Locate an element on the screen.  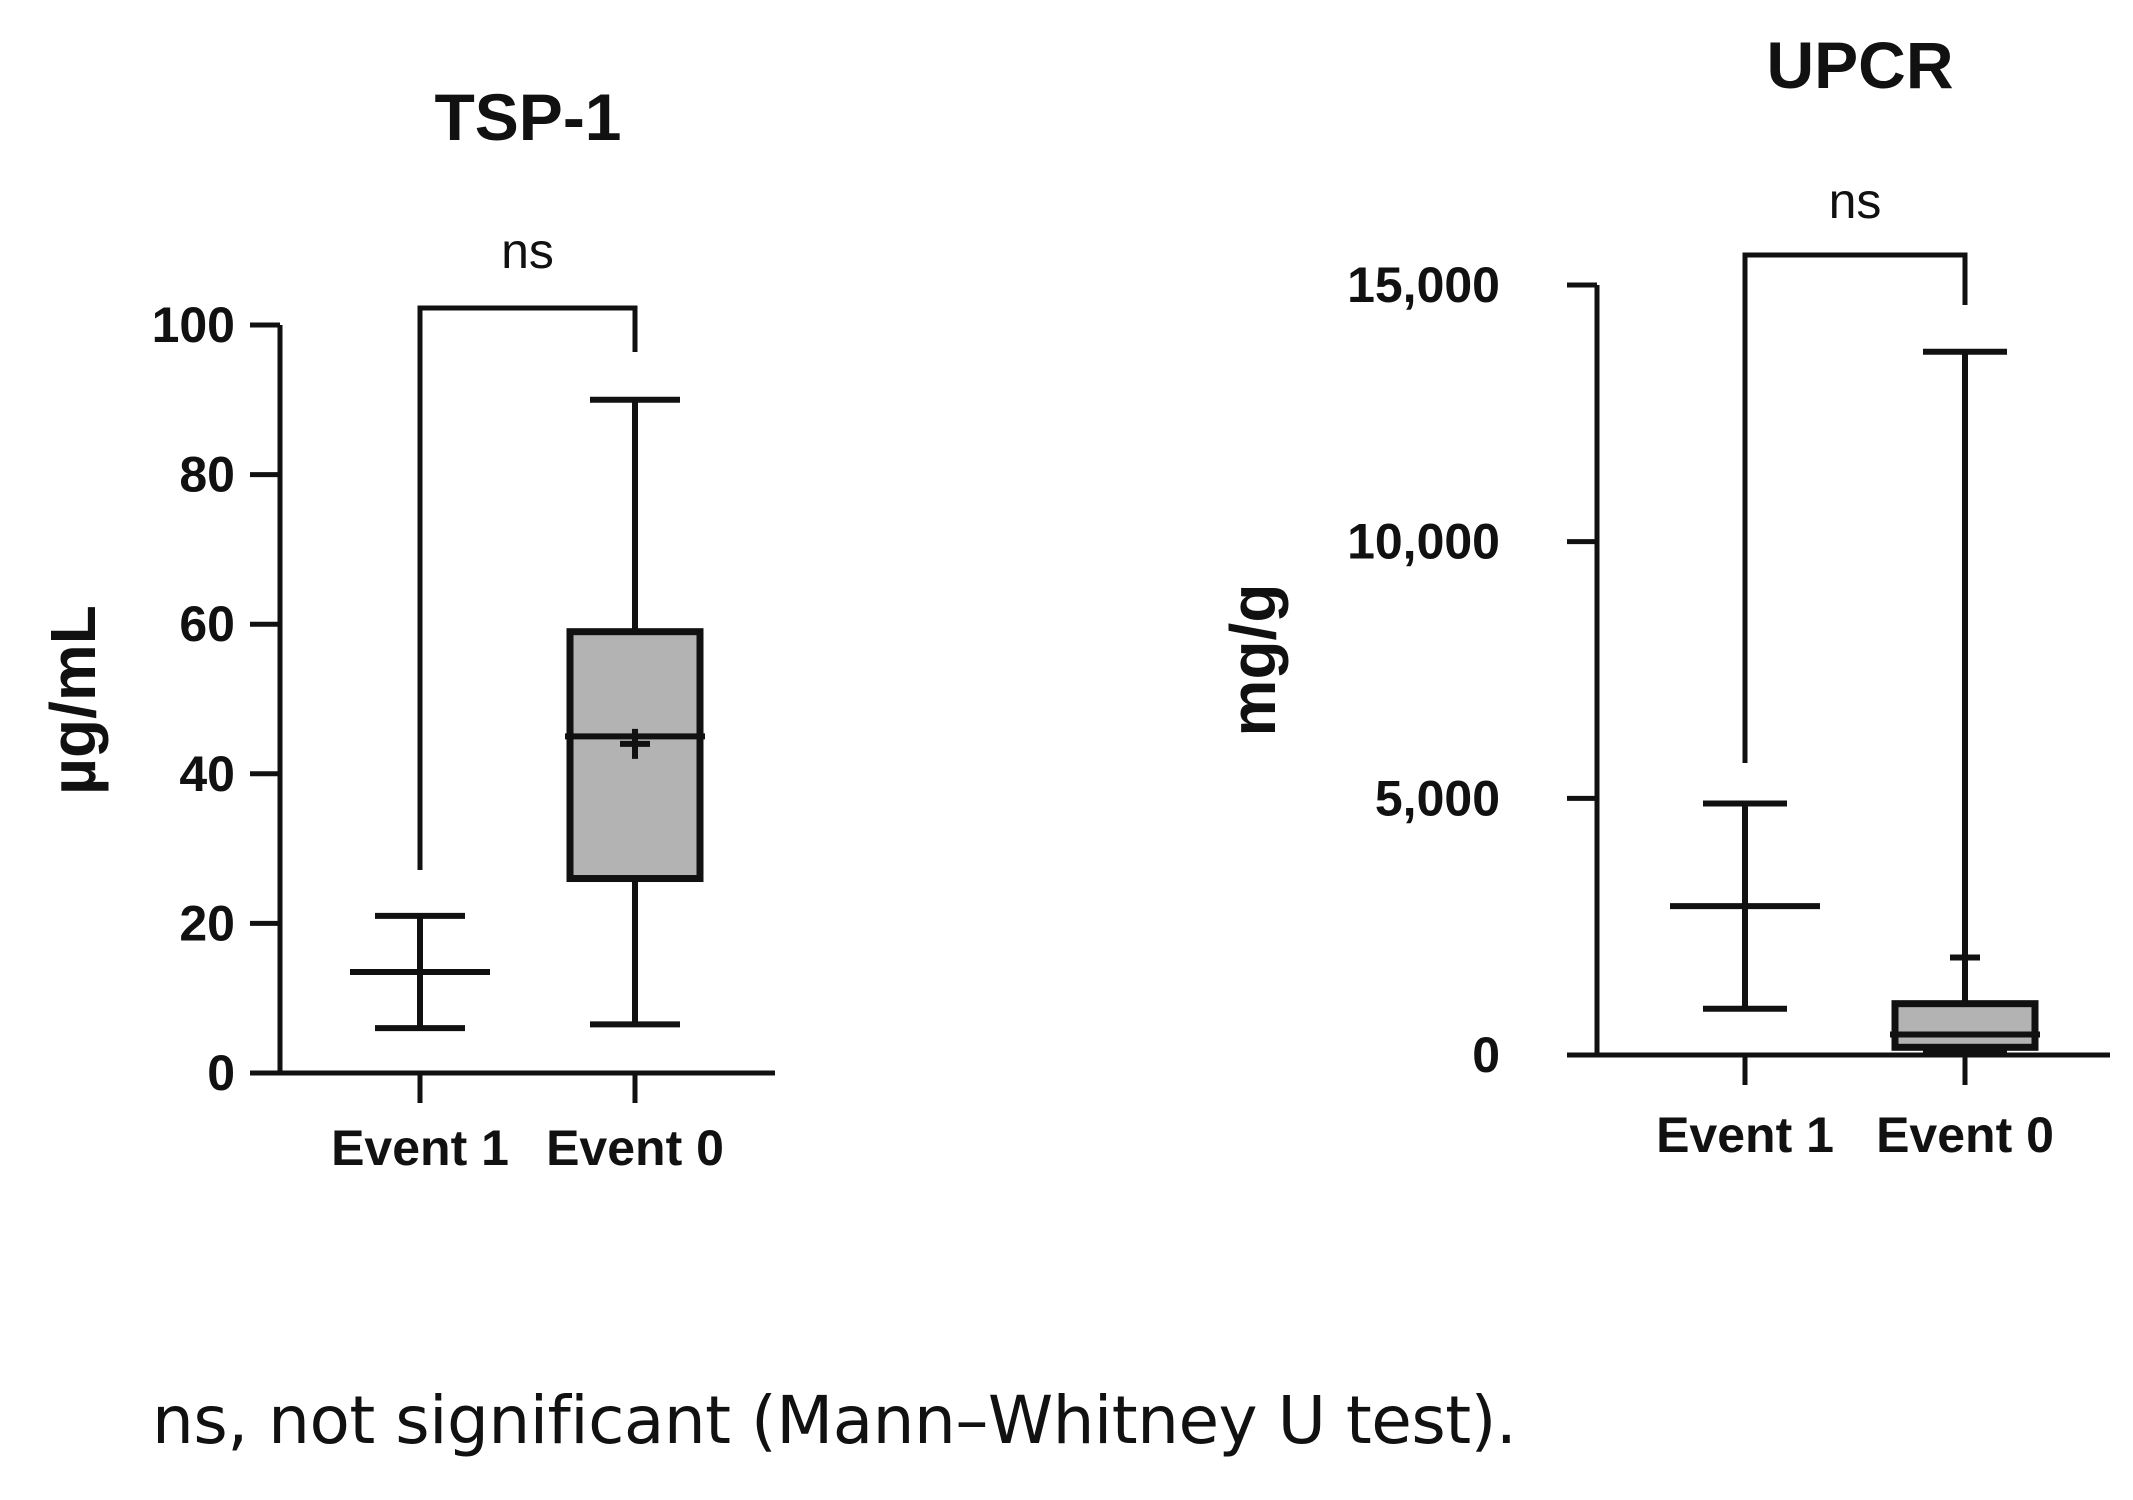
y-tick-label: 20 is located at coordinates (207, 923).